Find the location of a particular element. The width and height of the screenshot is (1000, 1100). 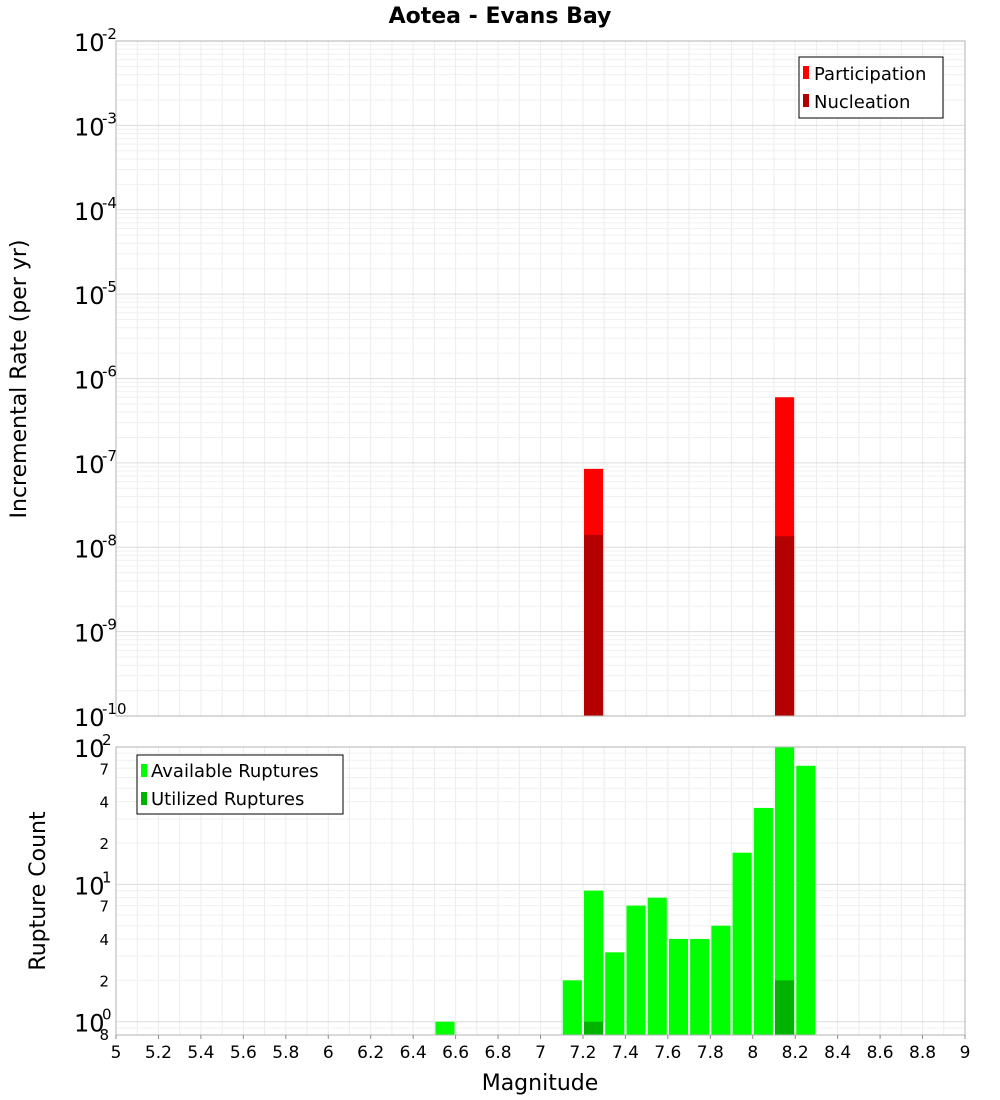

bottom-legend: Available Ruptures Utilized Ruptures is located at coordinates (240, 784).